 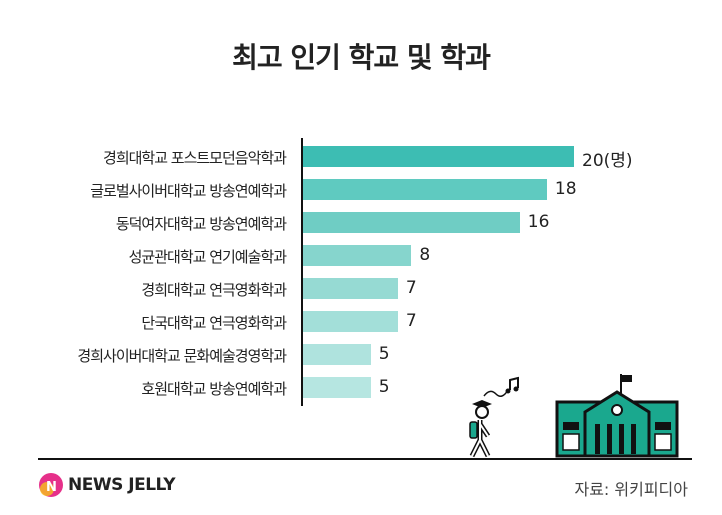 I want to click on news-jelly-logo: N NEWS JELLY, so click(x=107, y=485).